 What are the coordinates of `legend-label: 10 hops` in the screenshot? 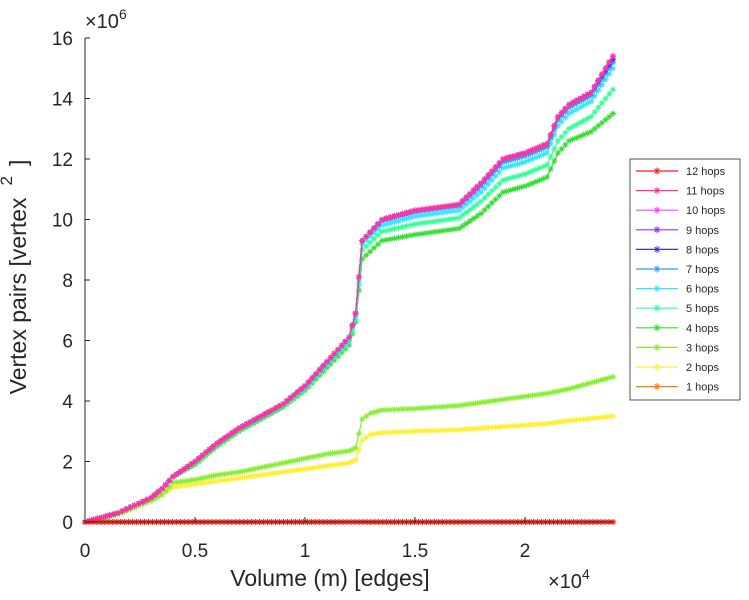 It's located at (706, 211).